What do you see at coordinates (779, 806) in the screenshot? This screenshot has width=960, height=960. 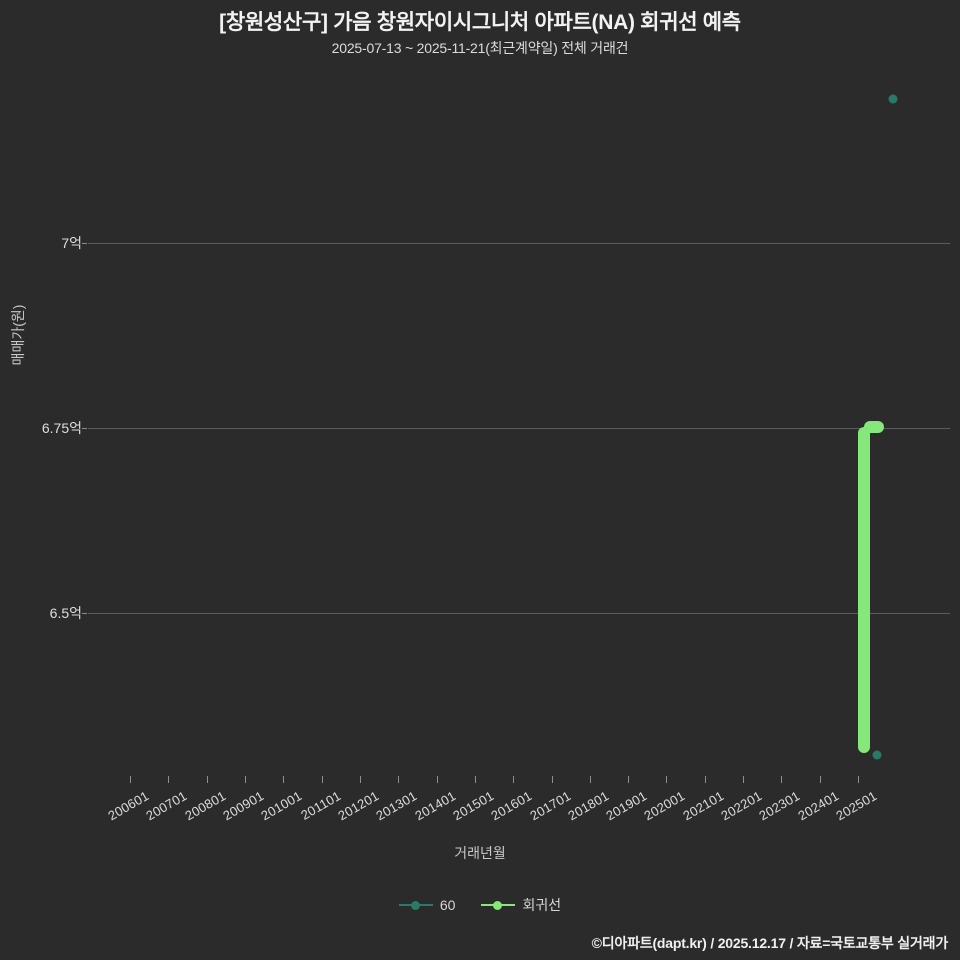 I see `x-axis-tick-label: 202301` at bounding box center [779, 806].